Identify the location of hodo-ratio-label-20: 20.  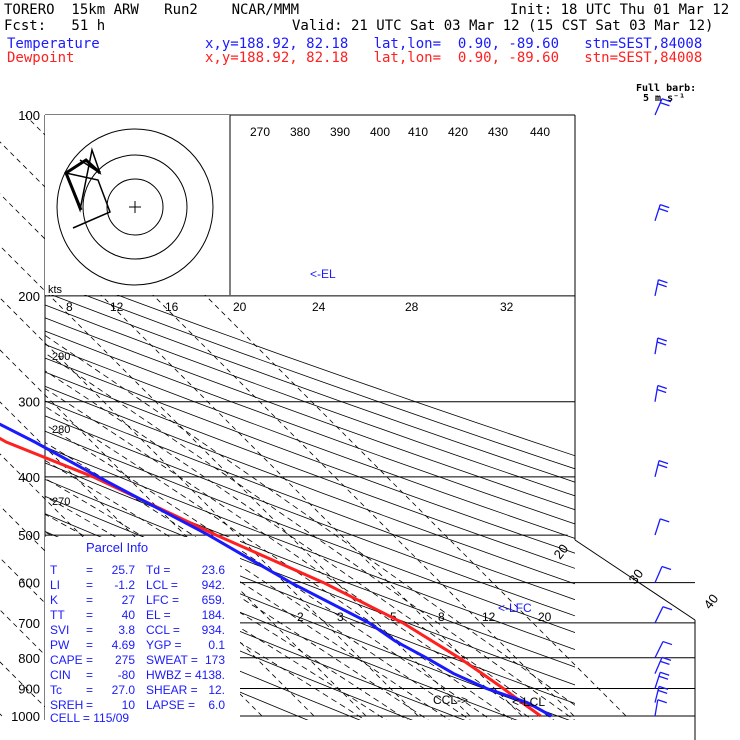
(240, 307).